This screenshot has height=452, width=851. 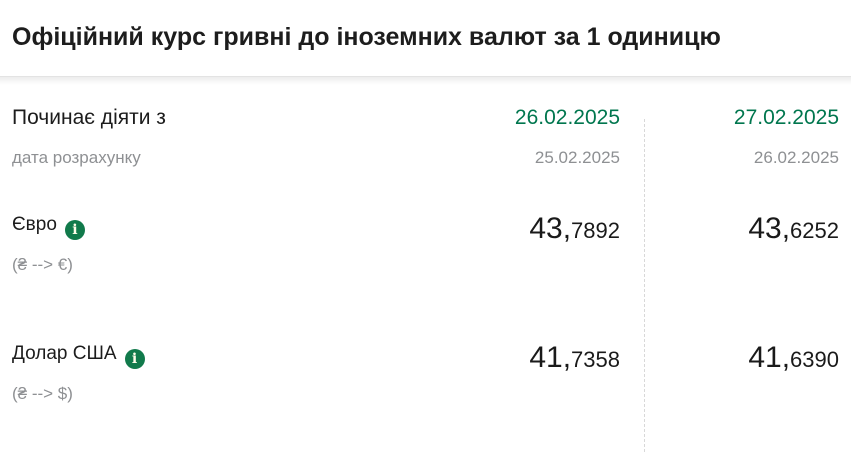 I want to click on currency-pair: (₴ --> $), so click(x=42, y=393).